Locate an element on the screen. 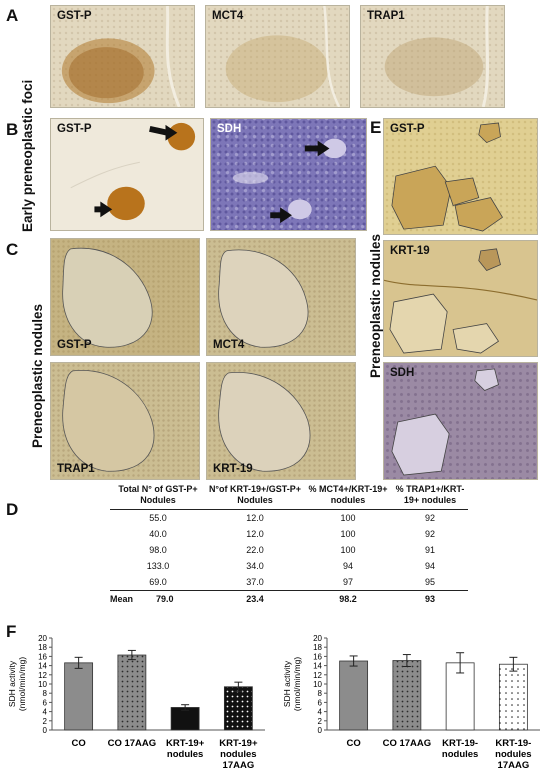 This screenshot has height=780, width=550. panel-b-sdh-image: SDH is located at coordinates (288, 174).